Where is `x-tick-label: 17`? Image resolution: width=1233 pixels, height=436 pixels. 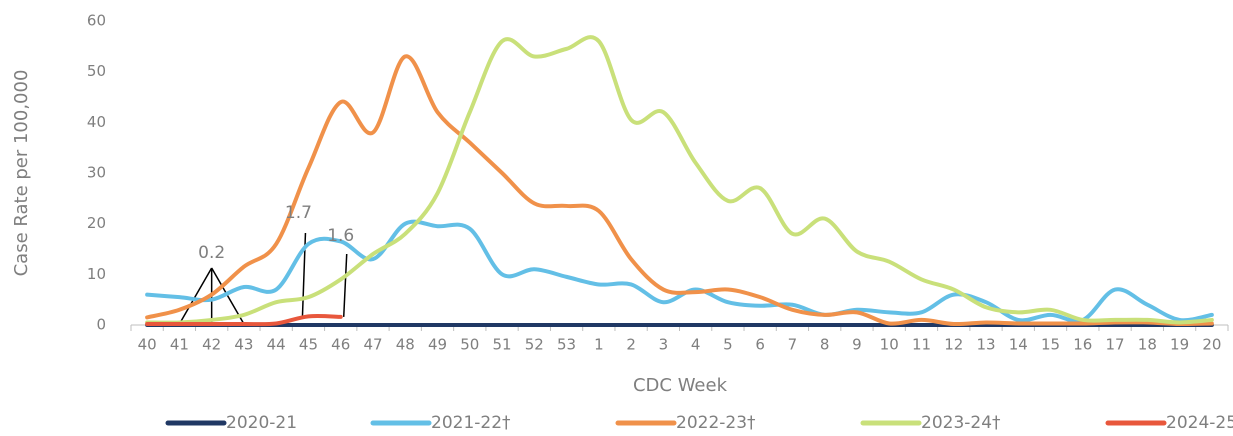 x-tick-label: 17 is located at coordinates (1115, 345).